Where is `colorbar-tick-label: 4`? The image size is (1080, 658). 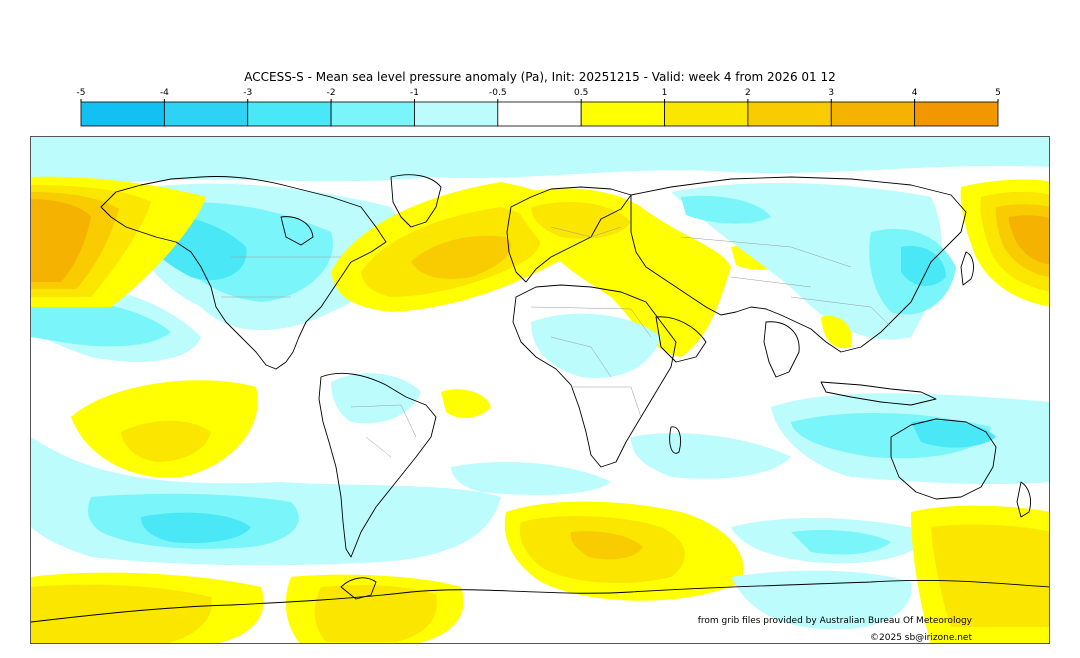 colorbar-tick-label: 4 is located at coordinates (915, 93).